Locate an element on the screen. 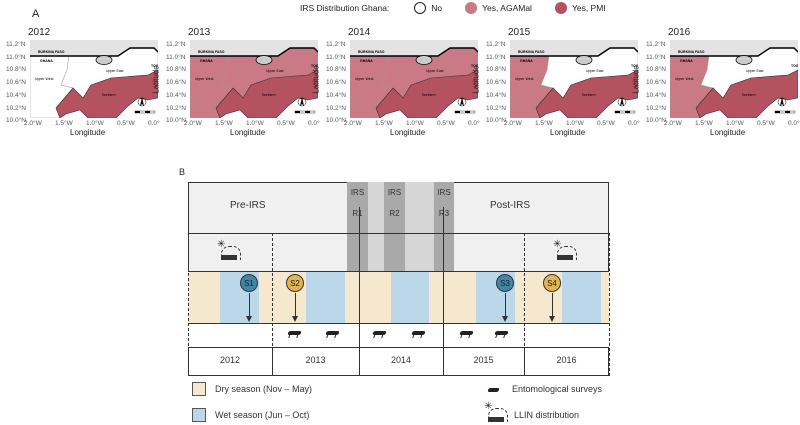 The width and height of the screenshot is (800, 425). survey-marker-s3: S3 is located at coordinates (505, 283).